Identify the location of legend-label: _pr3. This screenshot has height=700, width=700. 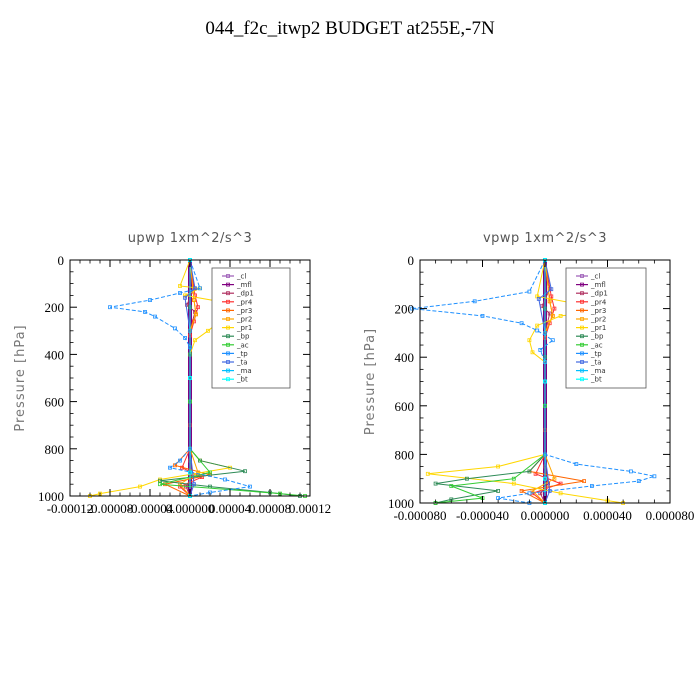
(244, 311).